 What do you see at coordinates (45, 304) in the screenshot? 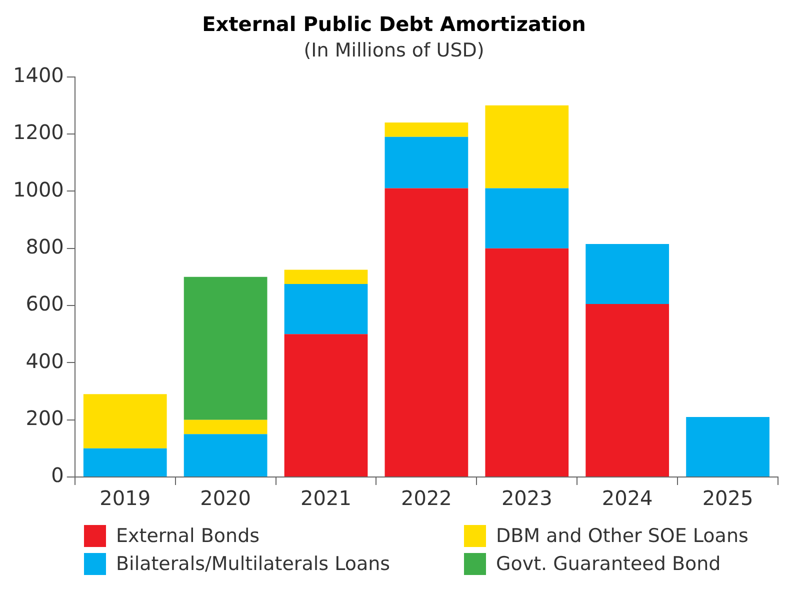
I see `y-tick-label: 600` at bounding box center [45, 304].